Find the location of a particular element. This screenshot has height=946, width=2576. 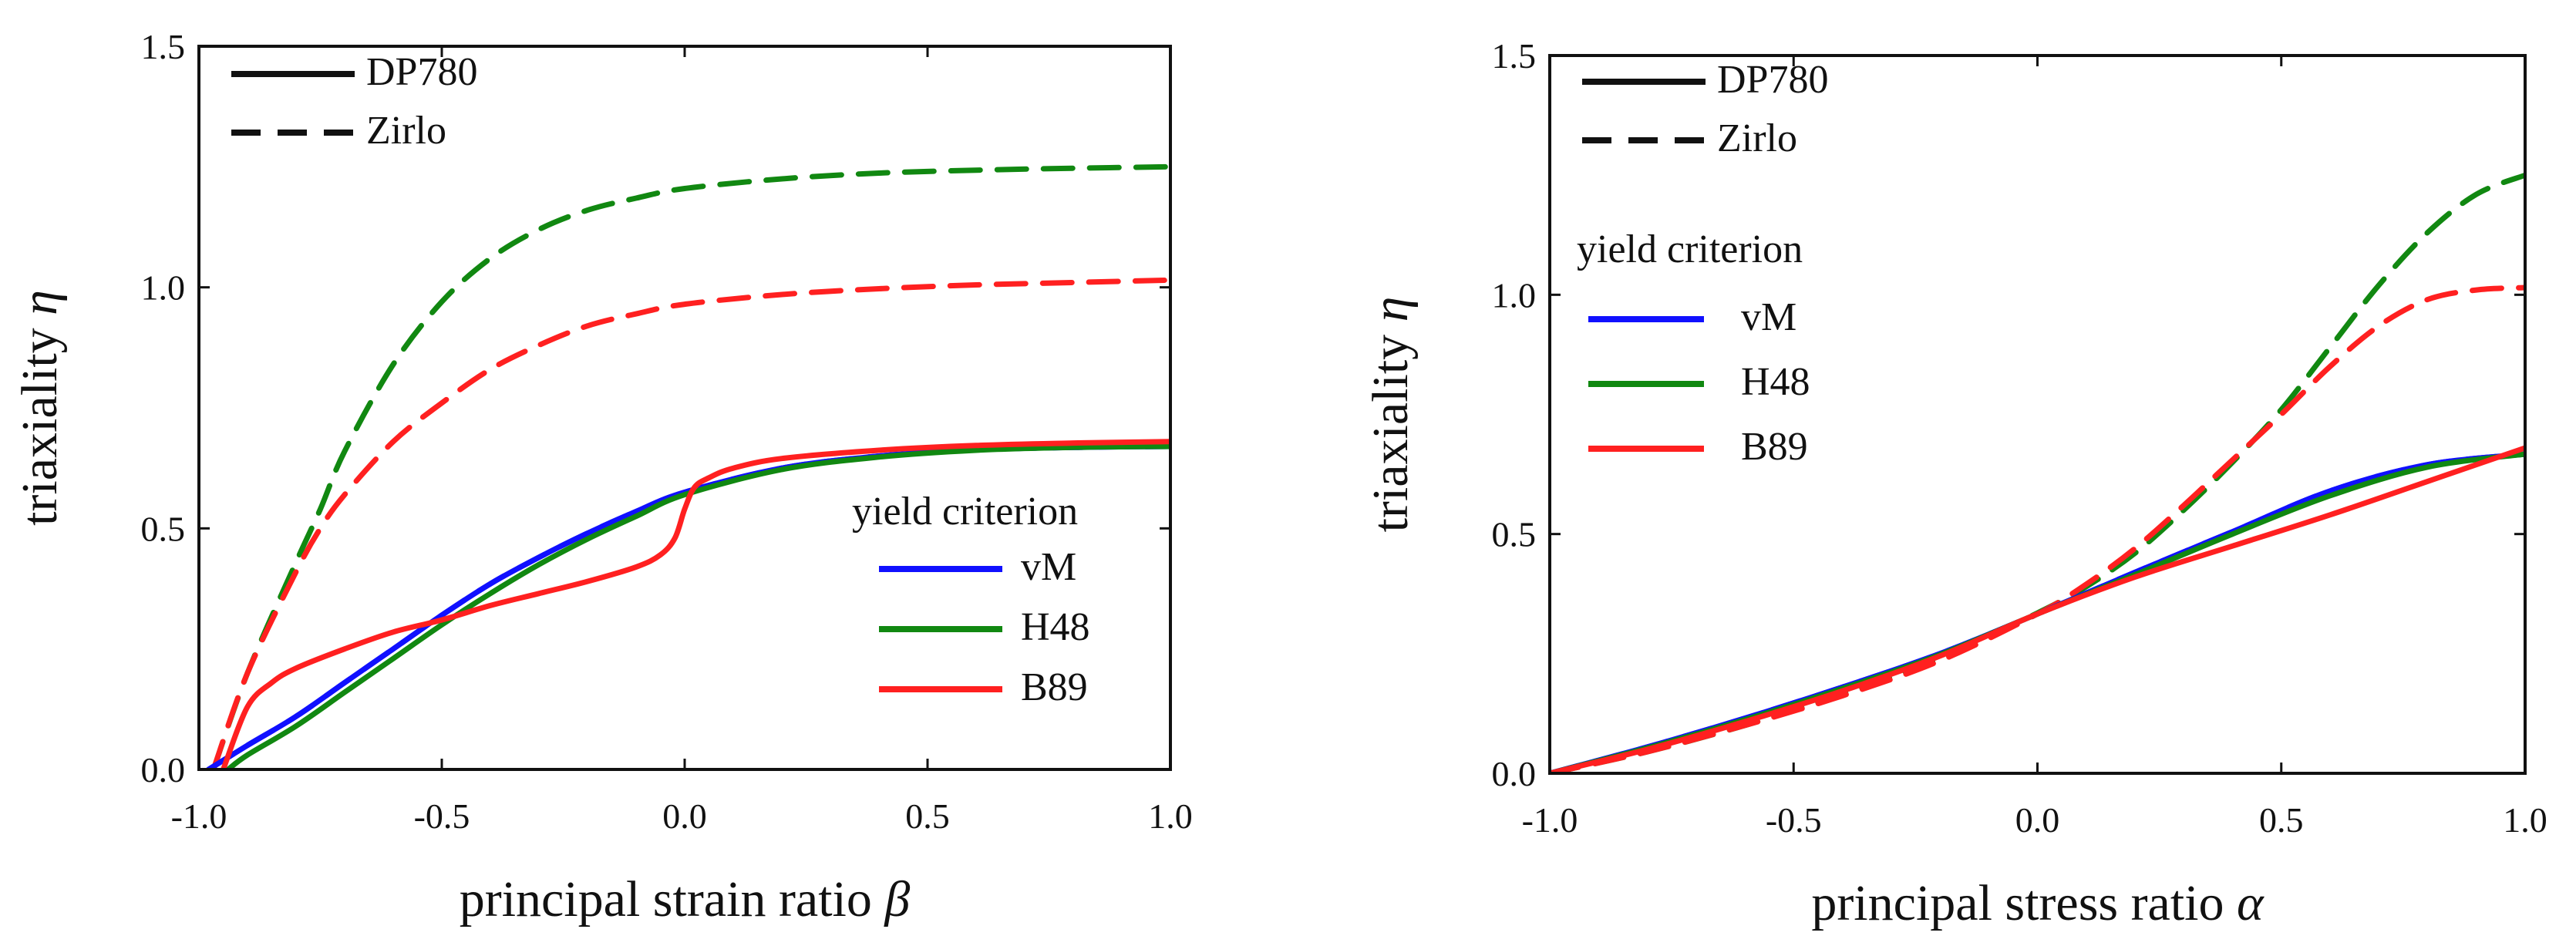

x-axis-label-text: principal stress ratio is located at coordinates (2024, 903).